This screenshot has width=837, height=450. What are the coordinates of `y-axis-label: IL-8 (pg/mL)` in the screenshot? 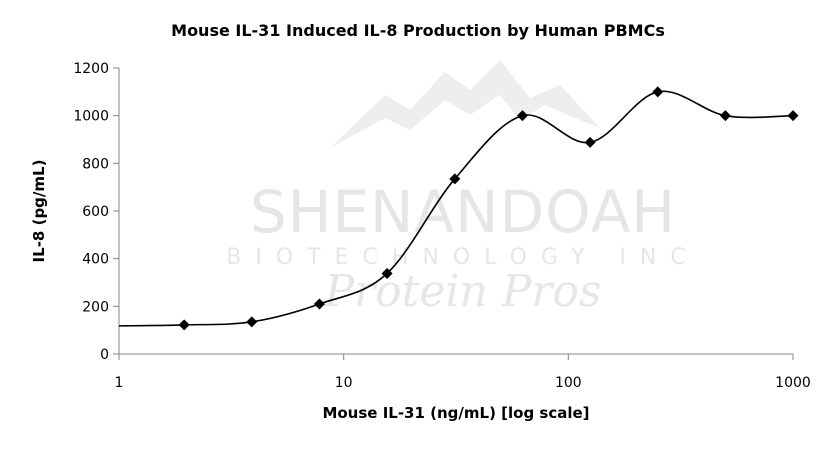 It's located at (39, 211).